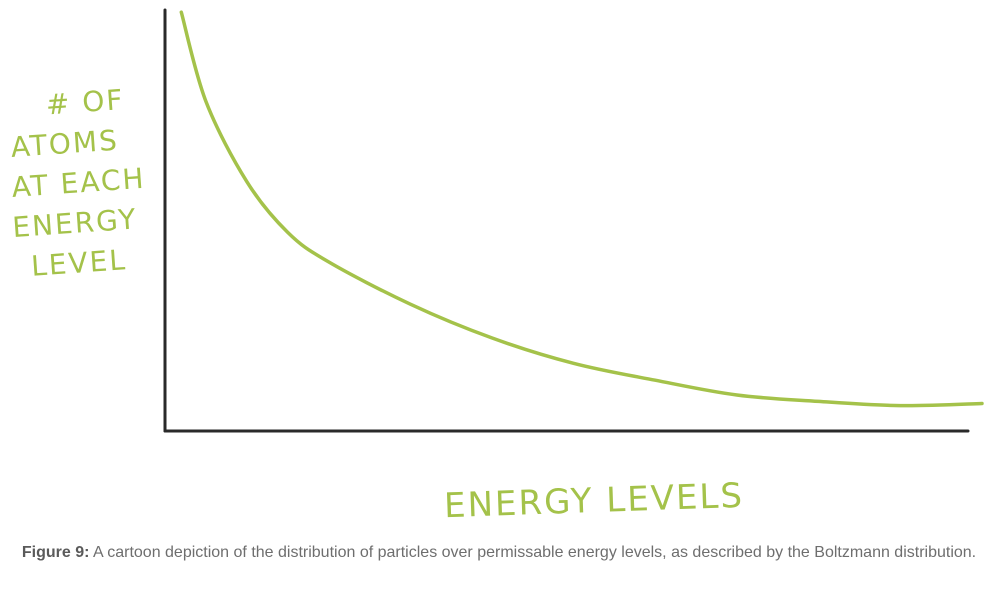  What do you see at coordinates (85, 102) in the screenshot?
I see `y-axis-label-line: # OF` at bounding box center [85, 102].